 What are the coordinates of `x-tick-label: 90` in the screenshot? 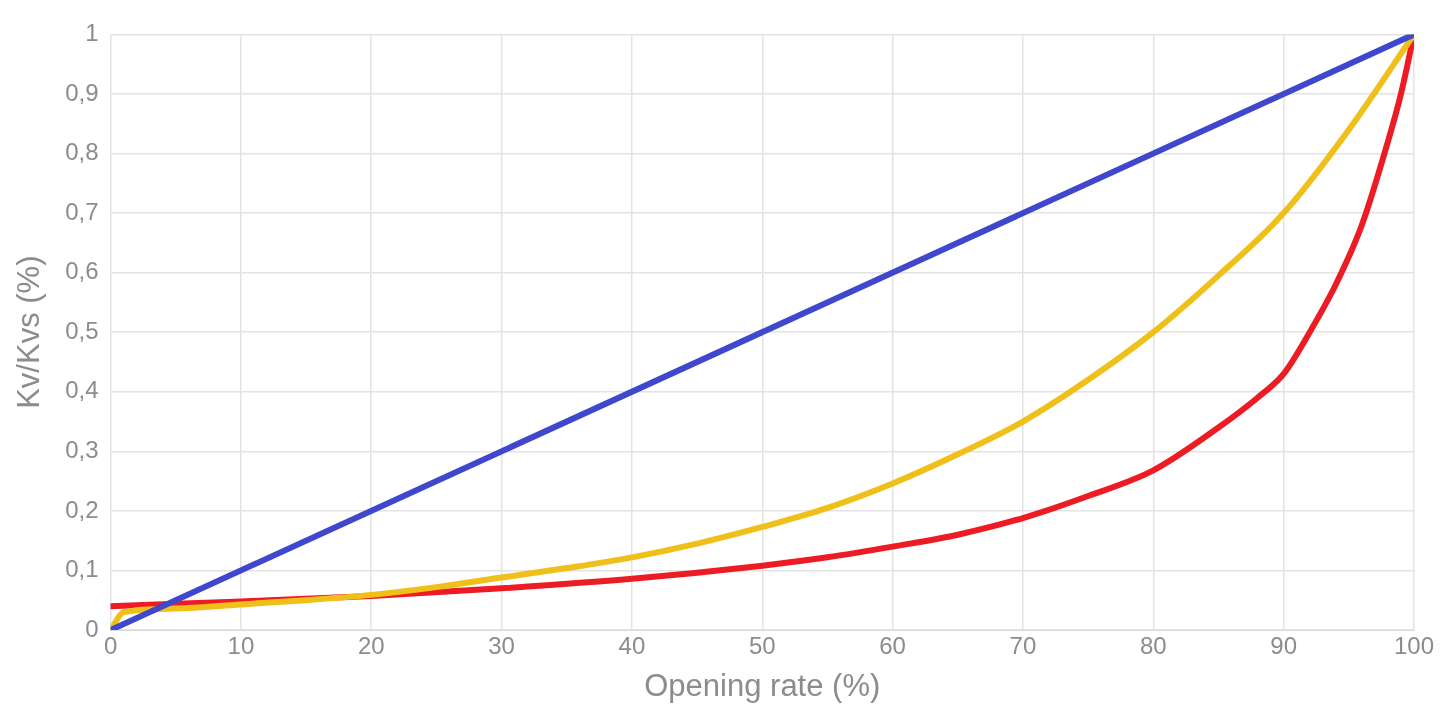 It's located at (1283, 646).